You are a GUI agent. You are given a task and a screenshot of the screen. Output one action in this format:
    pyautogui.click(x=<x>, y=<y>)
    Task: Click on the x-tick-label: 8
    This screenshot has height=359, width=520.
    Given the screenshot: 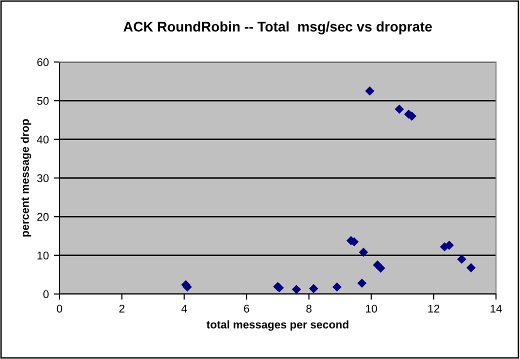 What is the action you would take?
    pyautogui.click(x=309, y=308)
    